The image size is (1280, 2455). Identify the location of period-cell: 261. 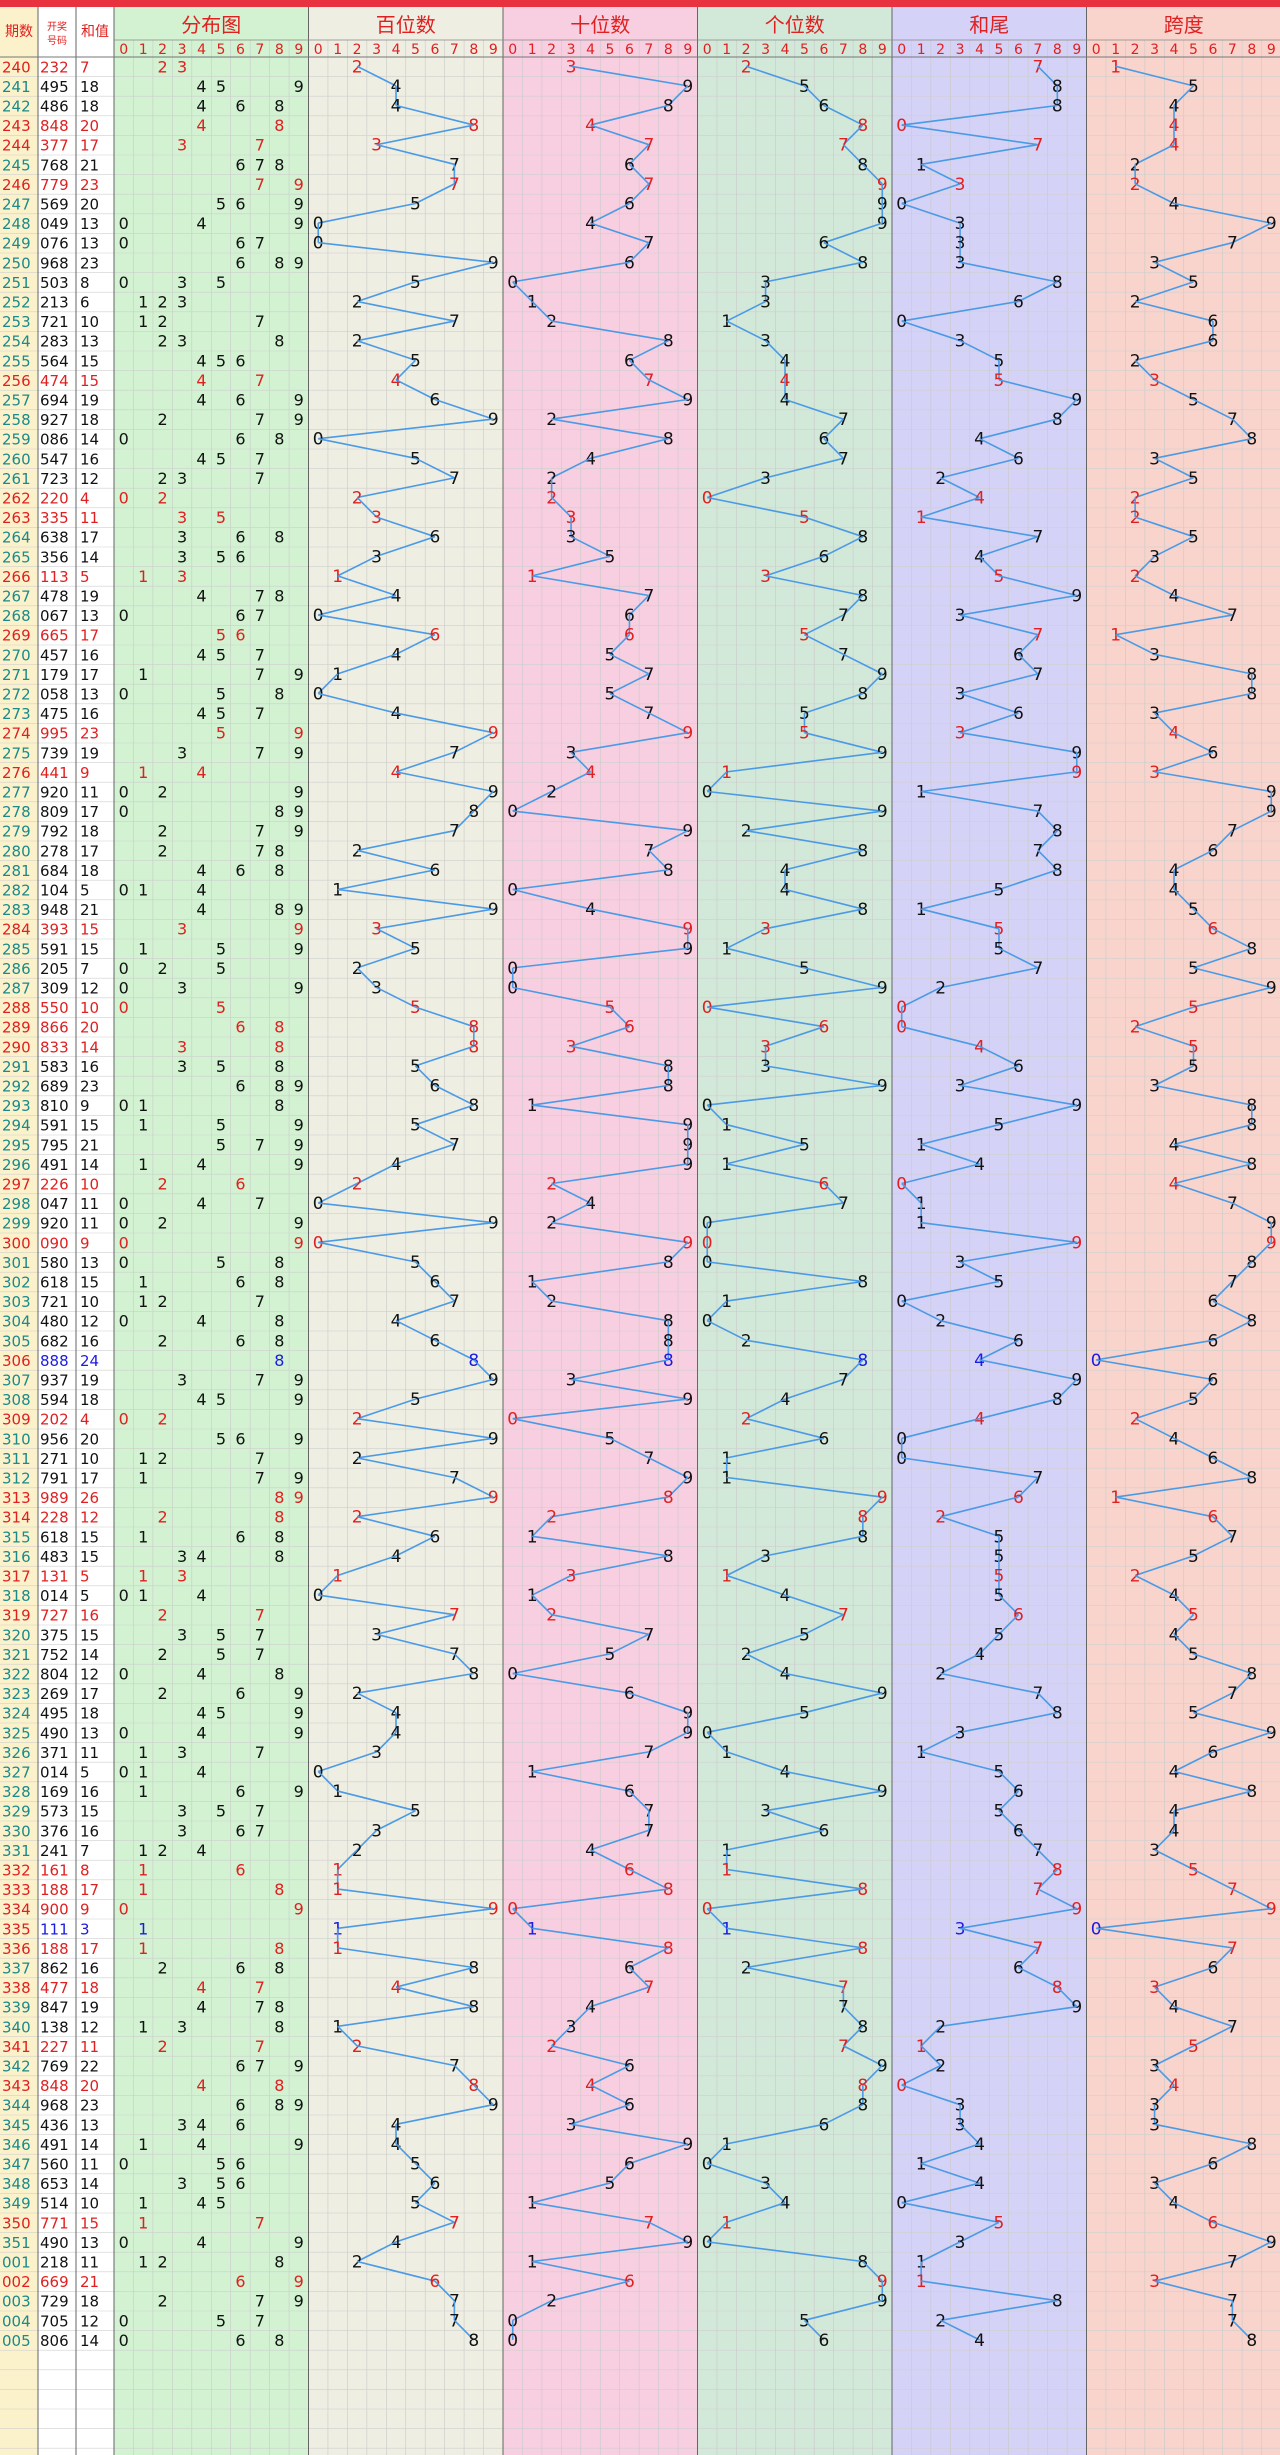
(16, 479).